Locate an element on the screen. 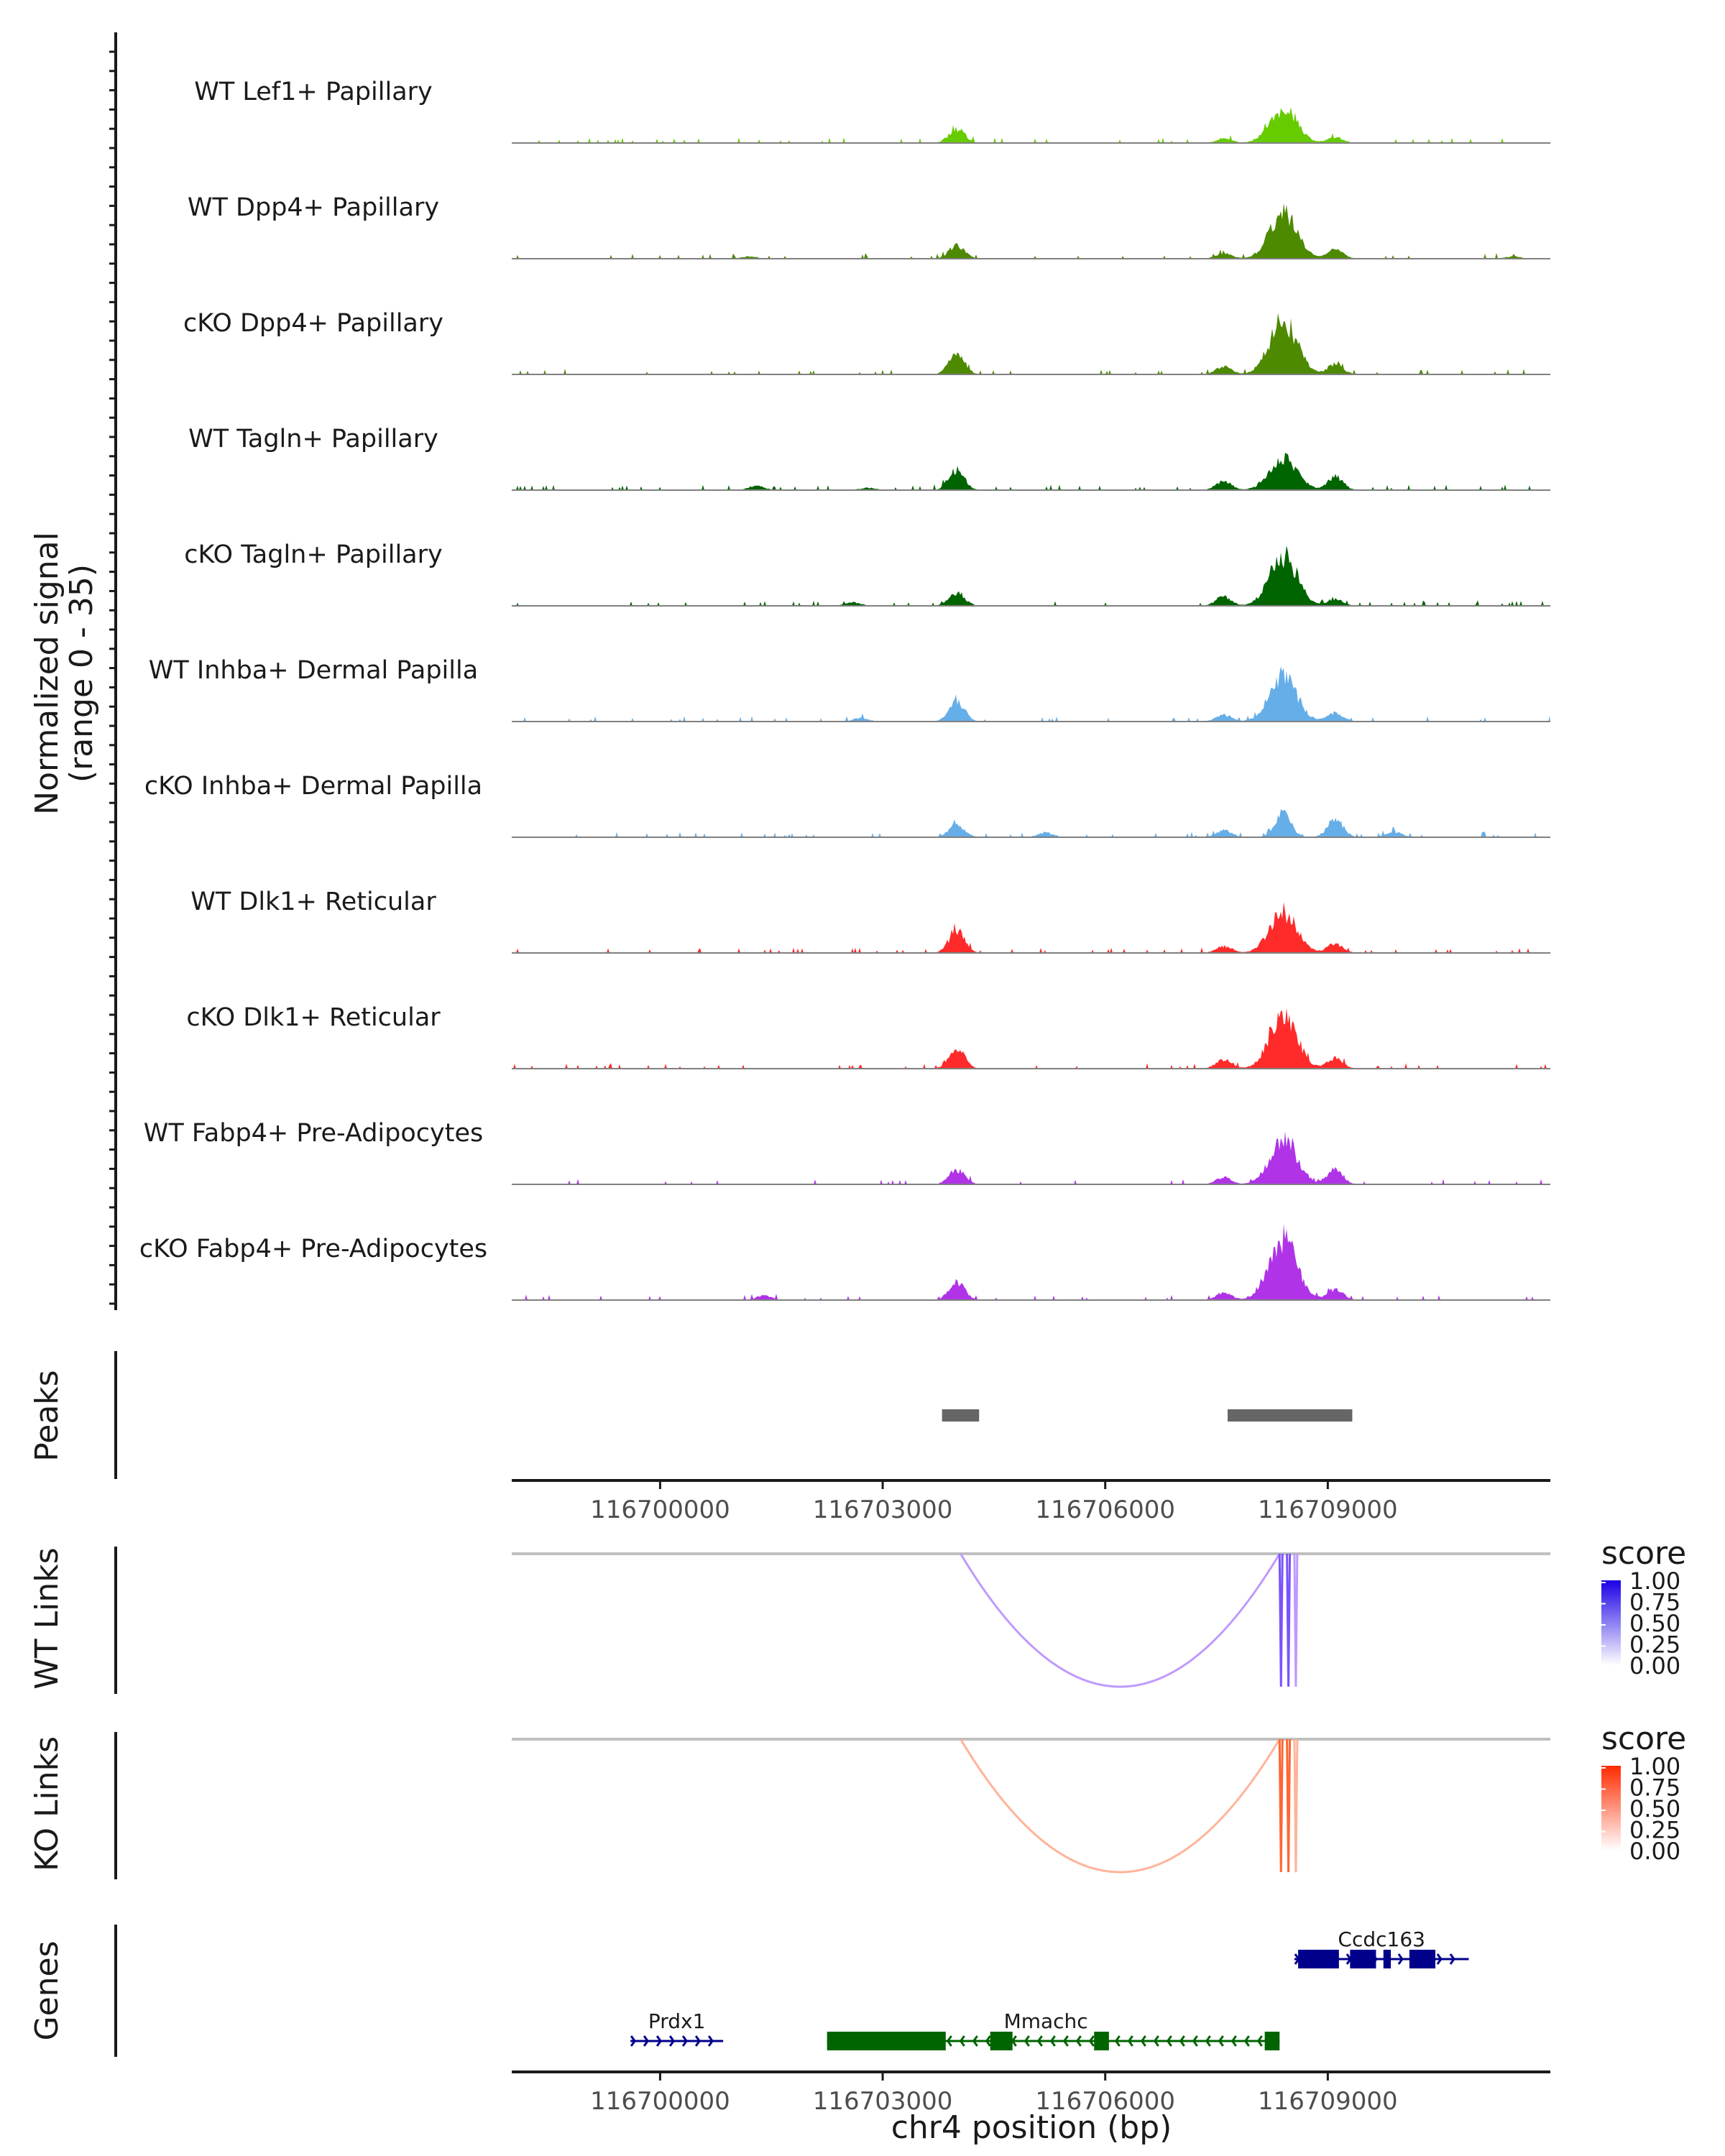 Image resolution: width=1725 pixels, height=2156 pixels. links-track-label: KO Links is located at coordinates (47, 1804).